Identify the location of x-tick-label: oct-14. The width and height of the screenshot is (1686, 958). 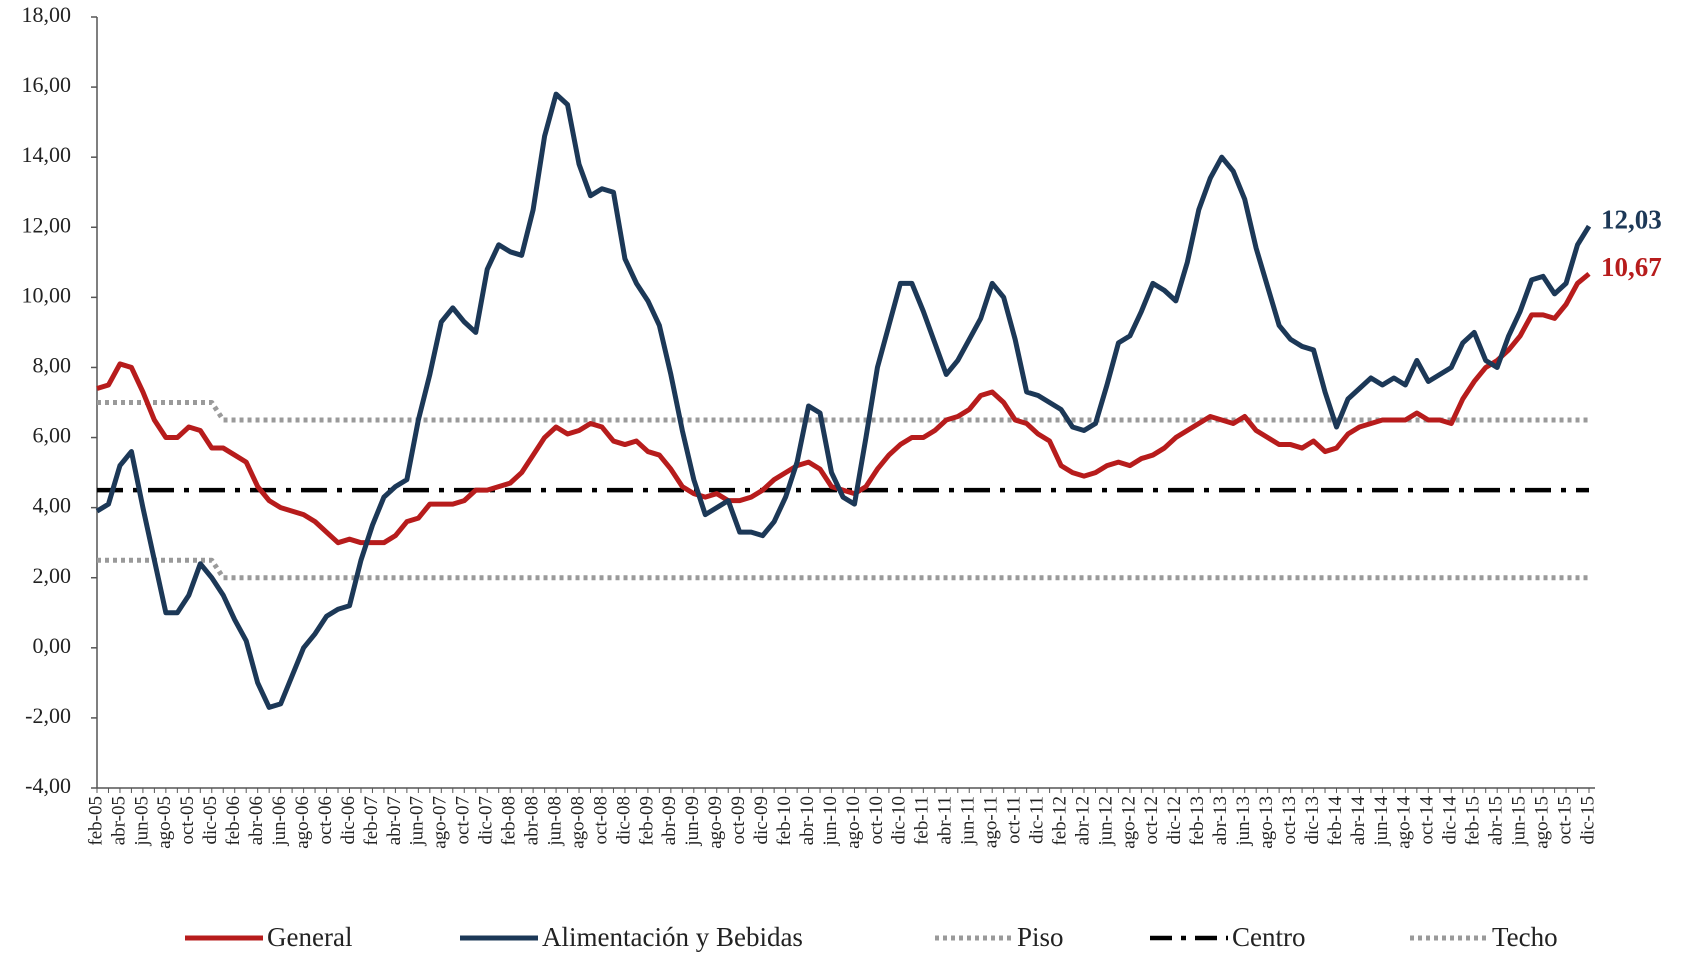
(1427, 820).